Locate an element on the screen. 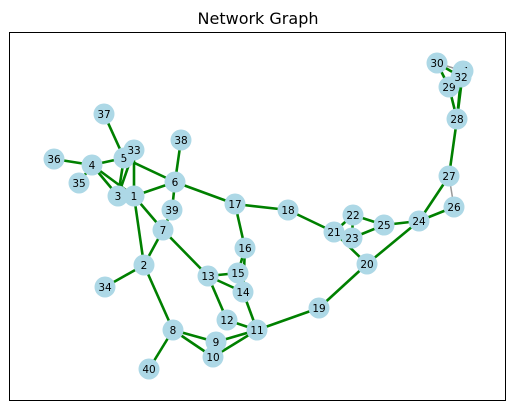 The width and height of the screenshot is (515, 411). node-label: 12 is located at coordinates (226, 321).